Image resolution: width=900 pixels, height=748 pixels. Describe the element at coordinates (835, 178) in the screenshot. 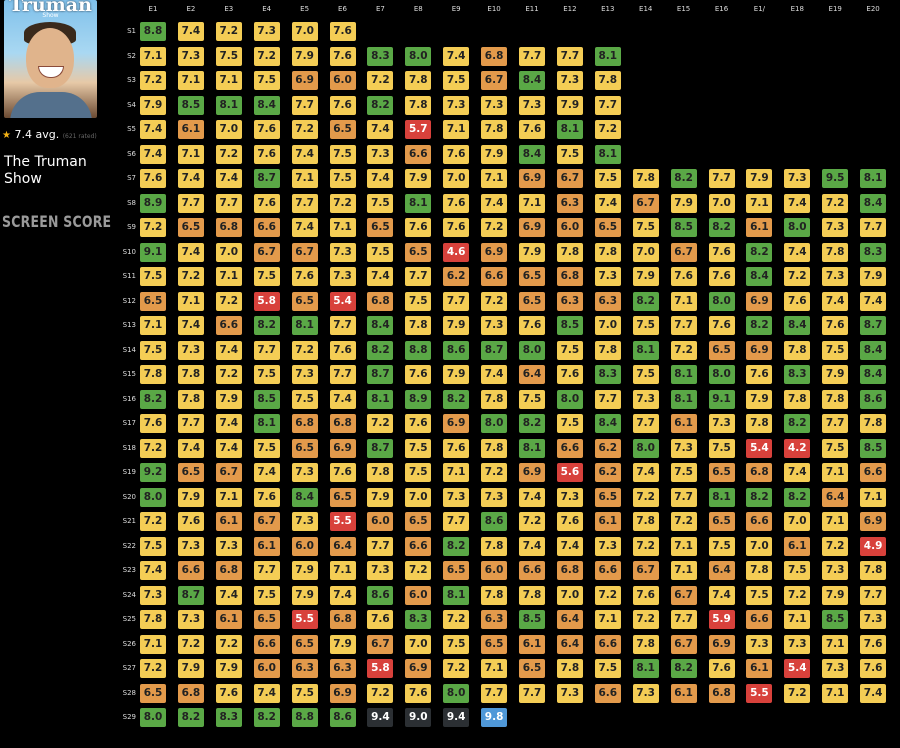

I see `episode-score-cell: 9.5` at that location.